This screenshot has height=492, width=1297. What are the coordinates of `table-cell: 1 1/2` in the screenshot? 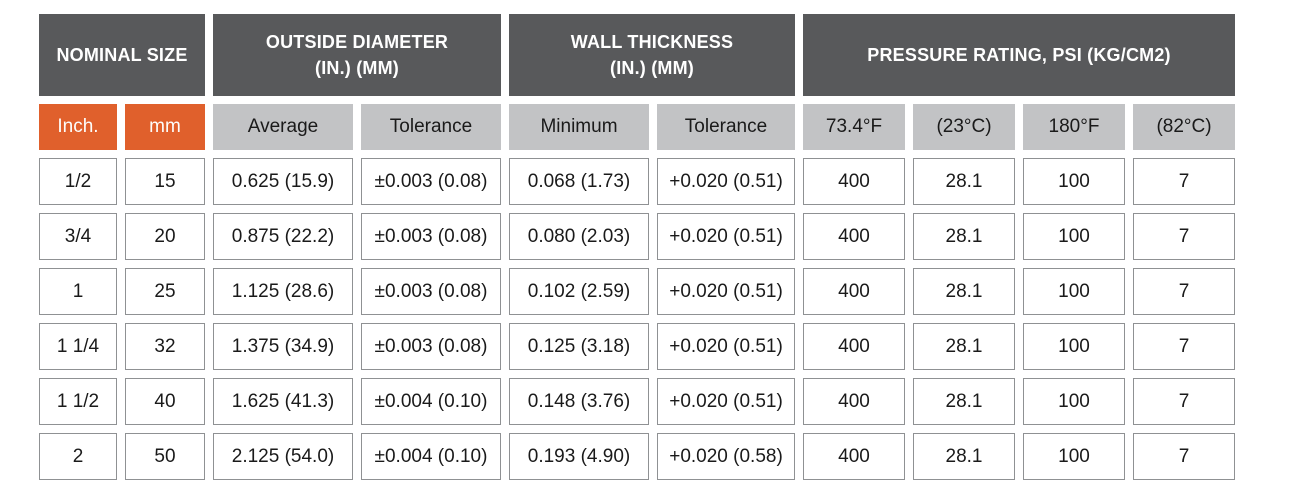 It's located at (78, 401).